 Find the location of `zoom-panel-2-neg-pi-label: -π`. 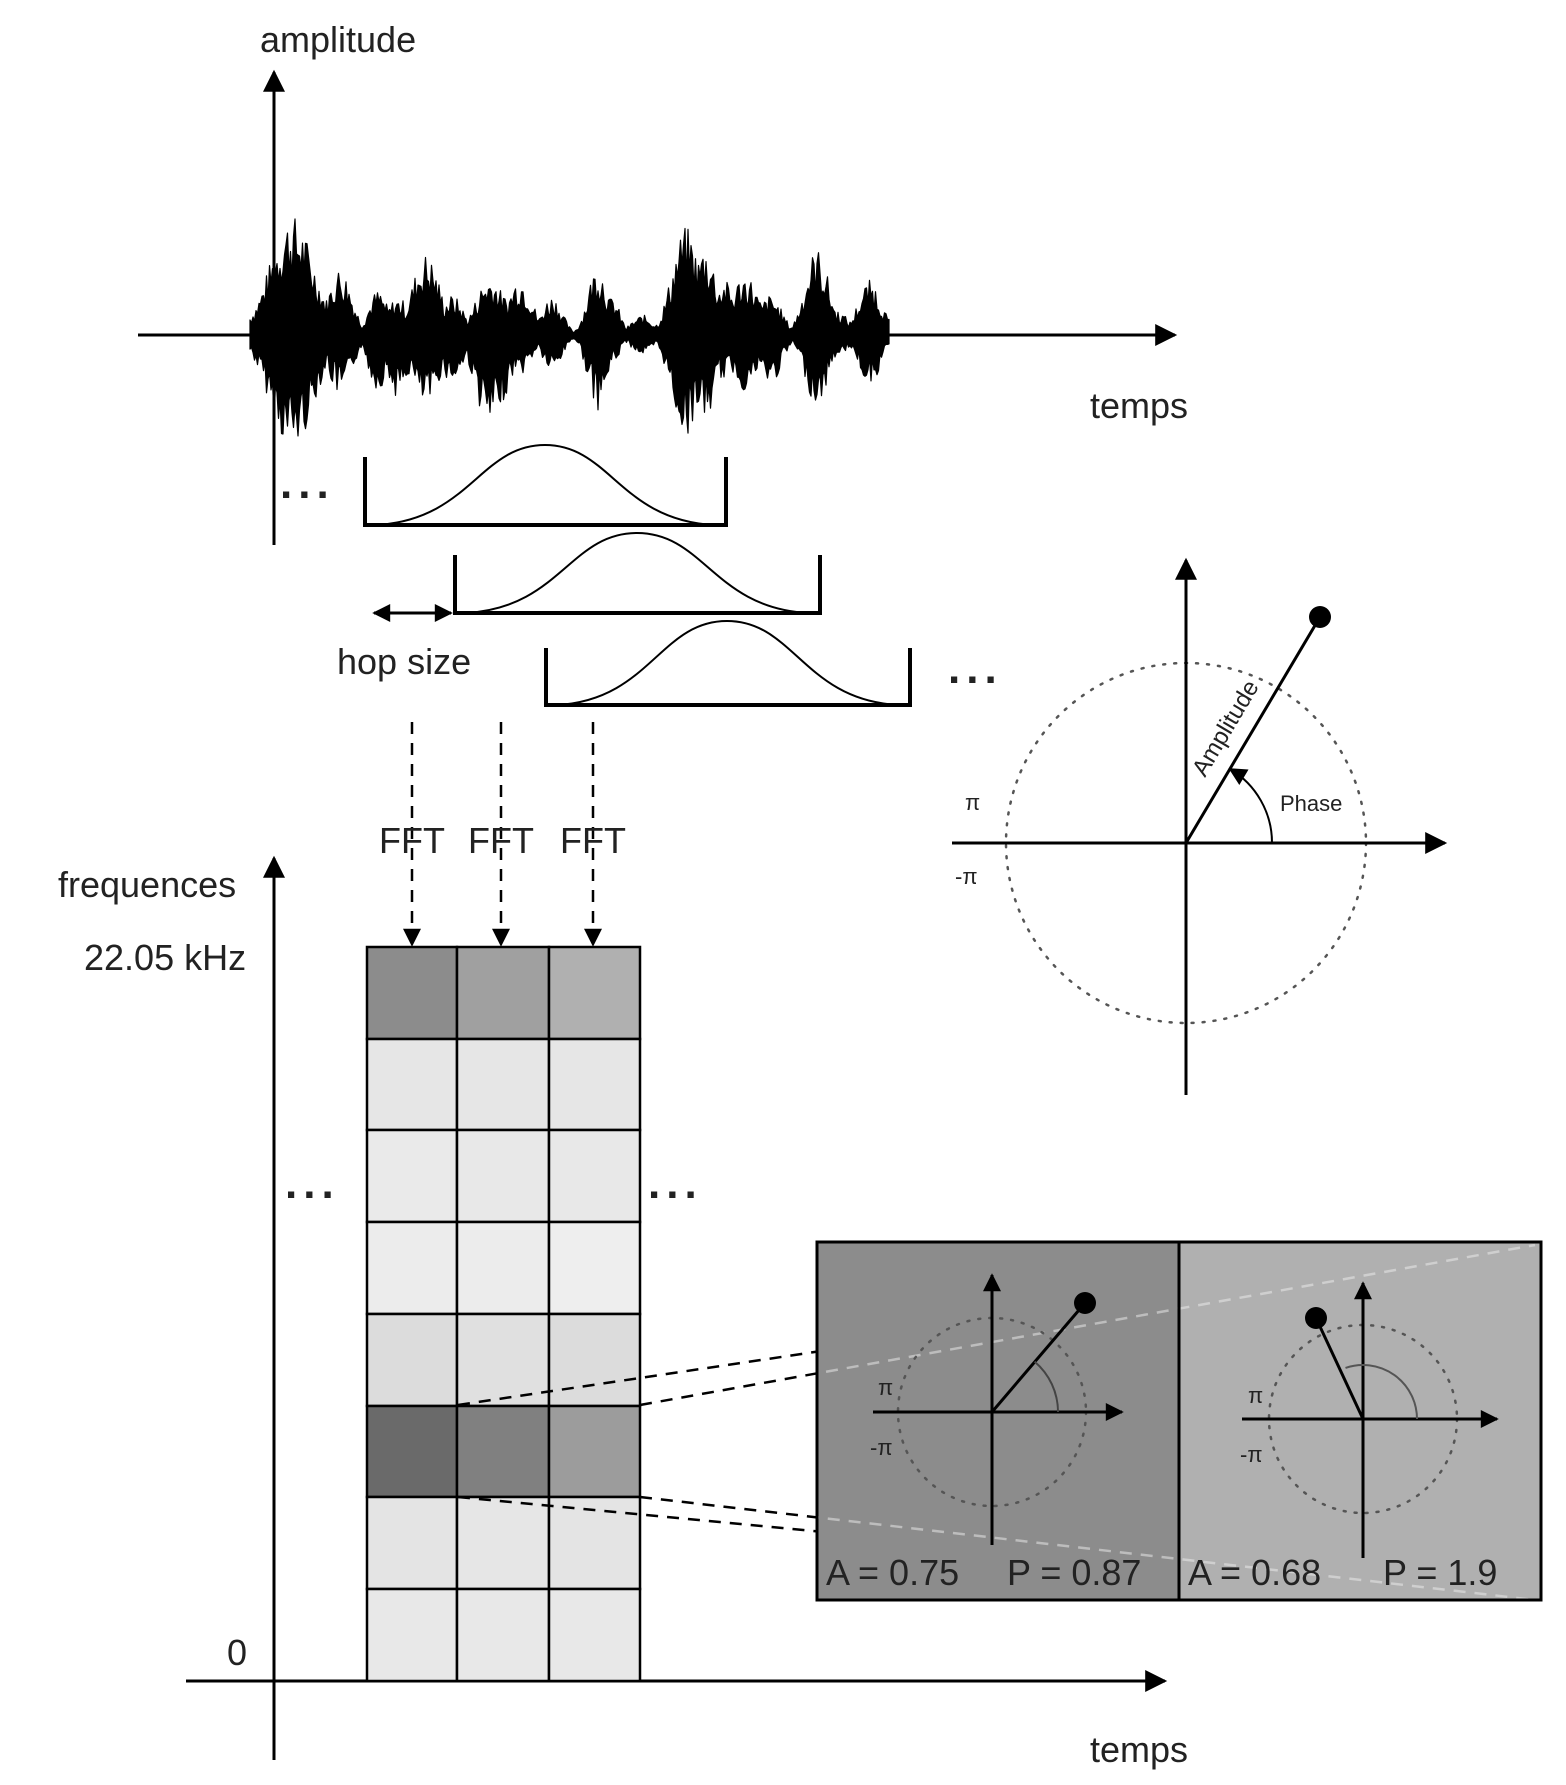

zoom-panel-2-neg-pi-label: -π is located at coordinates (1251, 1454).